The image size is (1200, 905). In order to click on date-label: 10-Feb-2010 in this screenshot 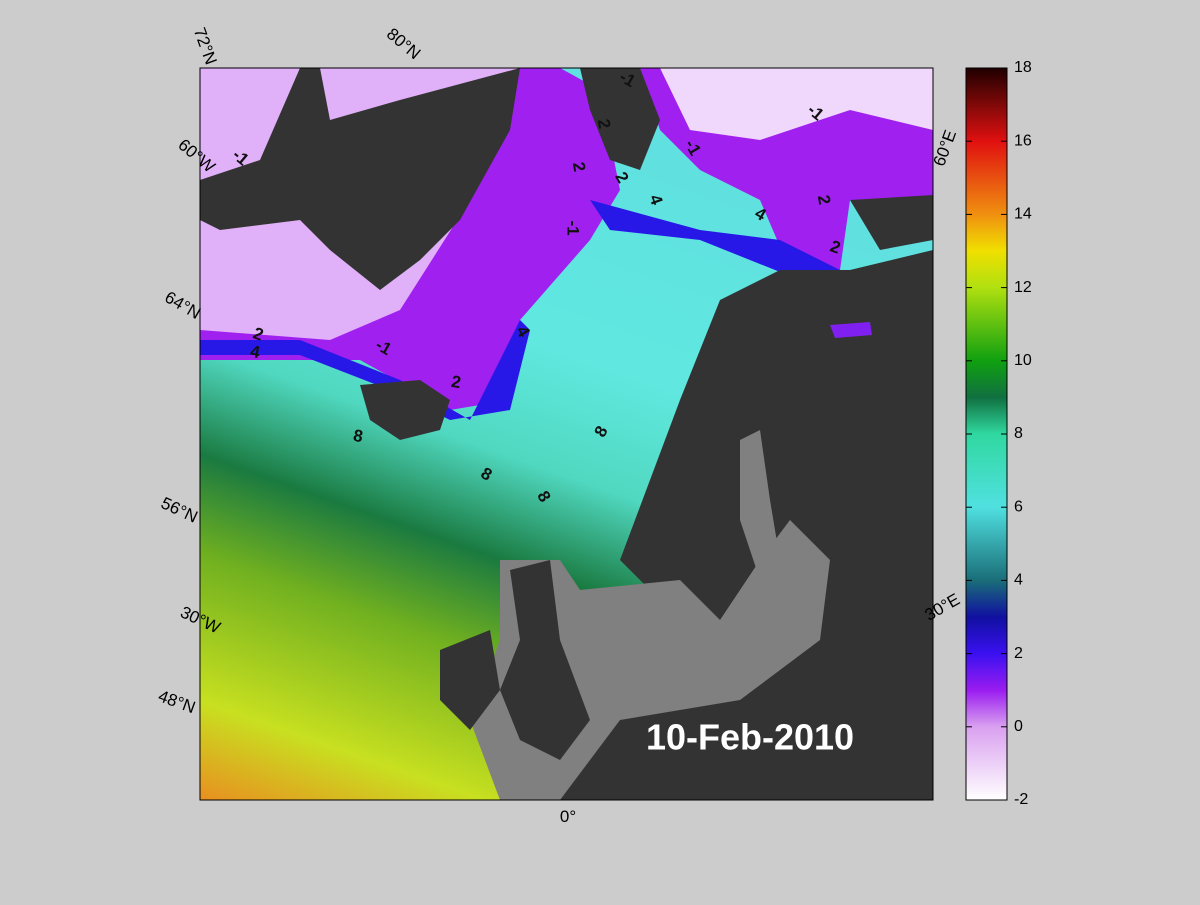, I will do `click(750, 737)`.